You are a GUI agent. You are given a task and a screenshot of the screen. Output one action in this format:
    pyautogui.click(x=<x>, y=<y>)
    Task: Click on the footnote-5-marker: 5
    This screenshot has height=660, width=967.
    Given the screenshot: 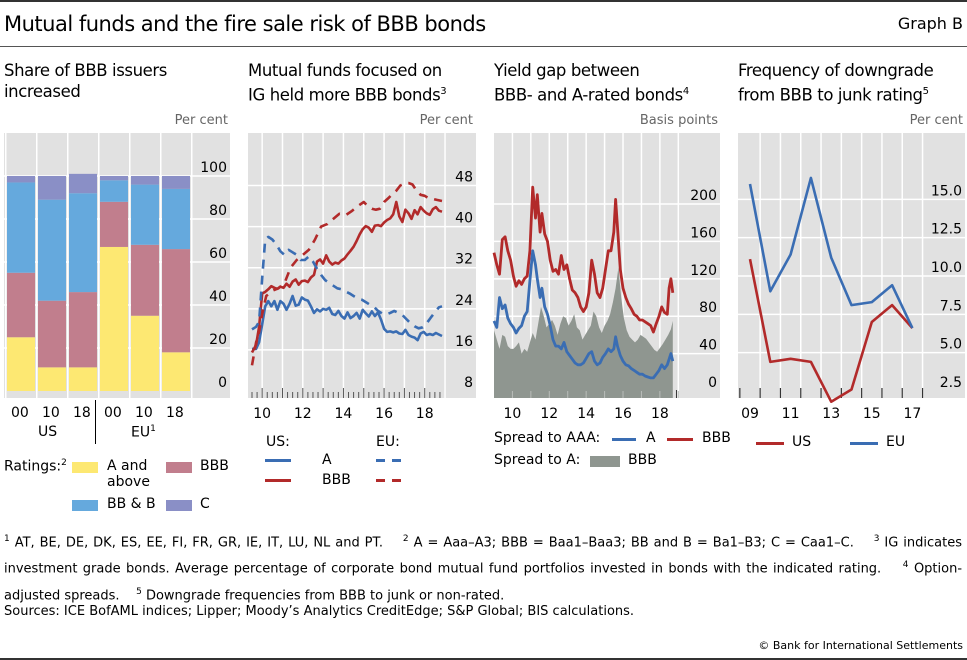 What is the action you would take?
    pyautogui.click(x=139, y=591)
    